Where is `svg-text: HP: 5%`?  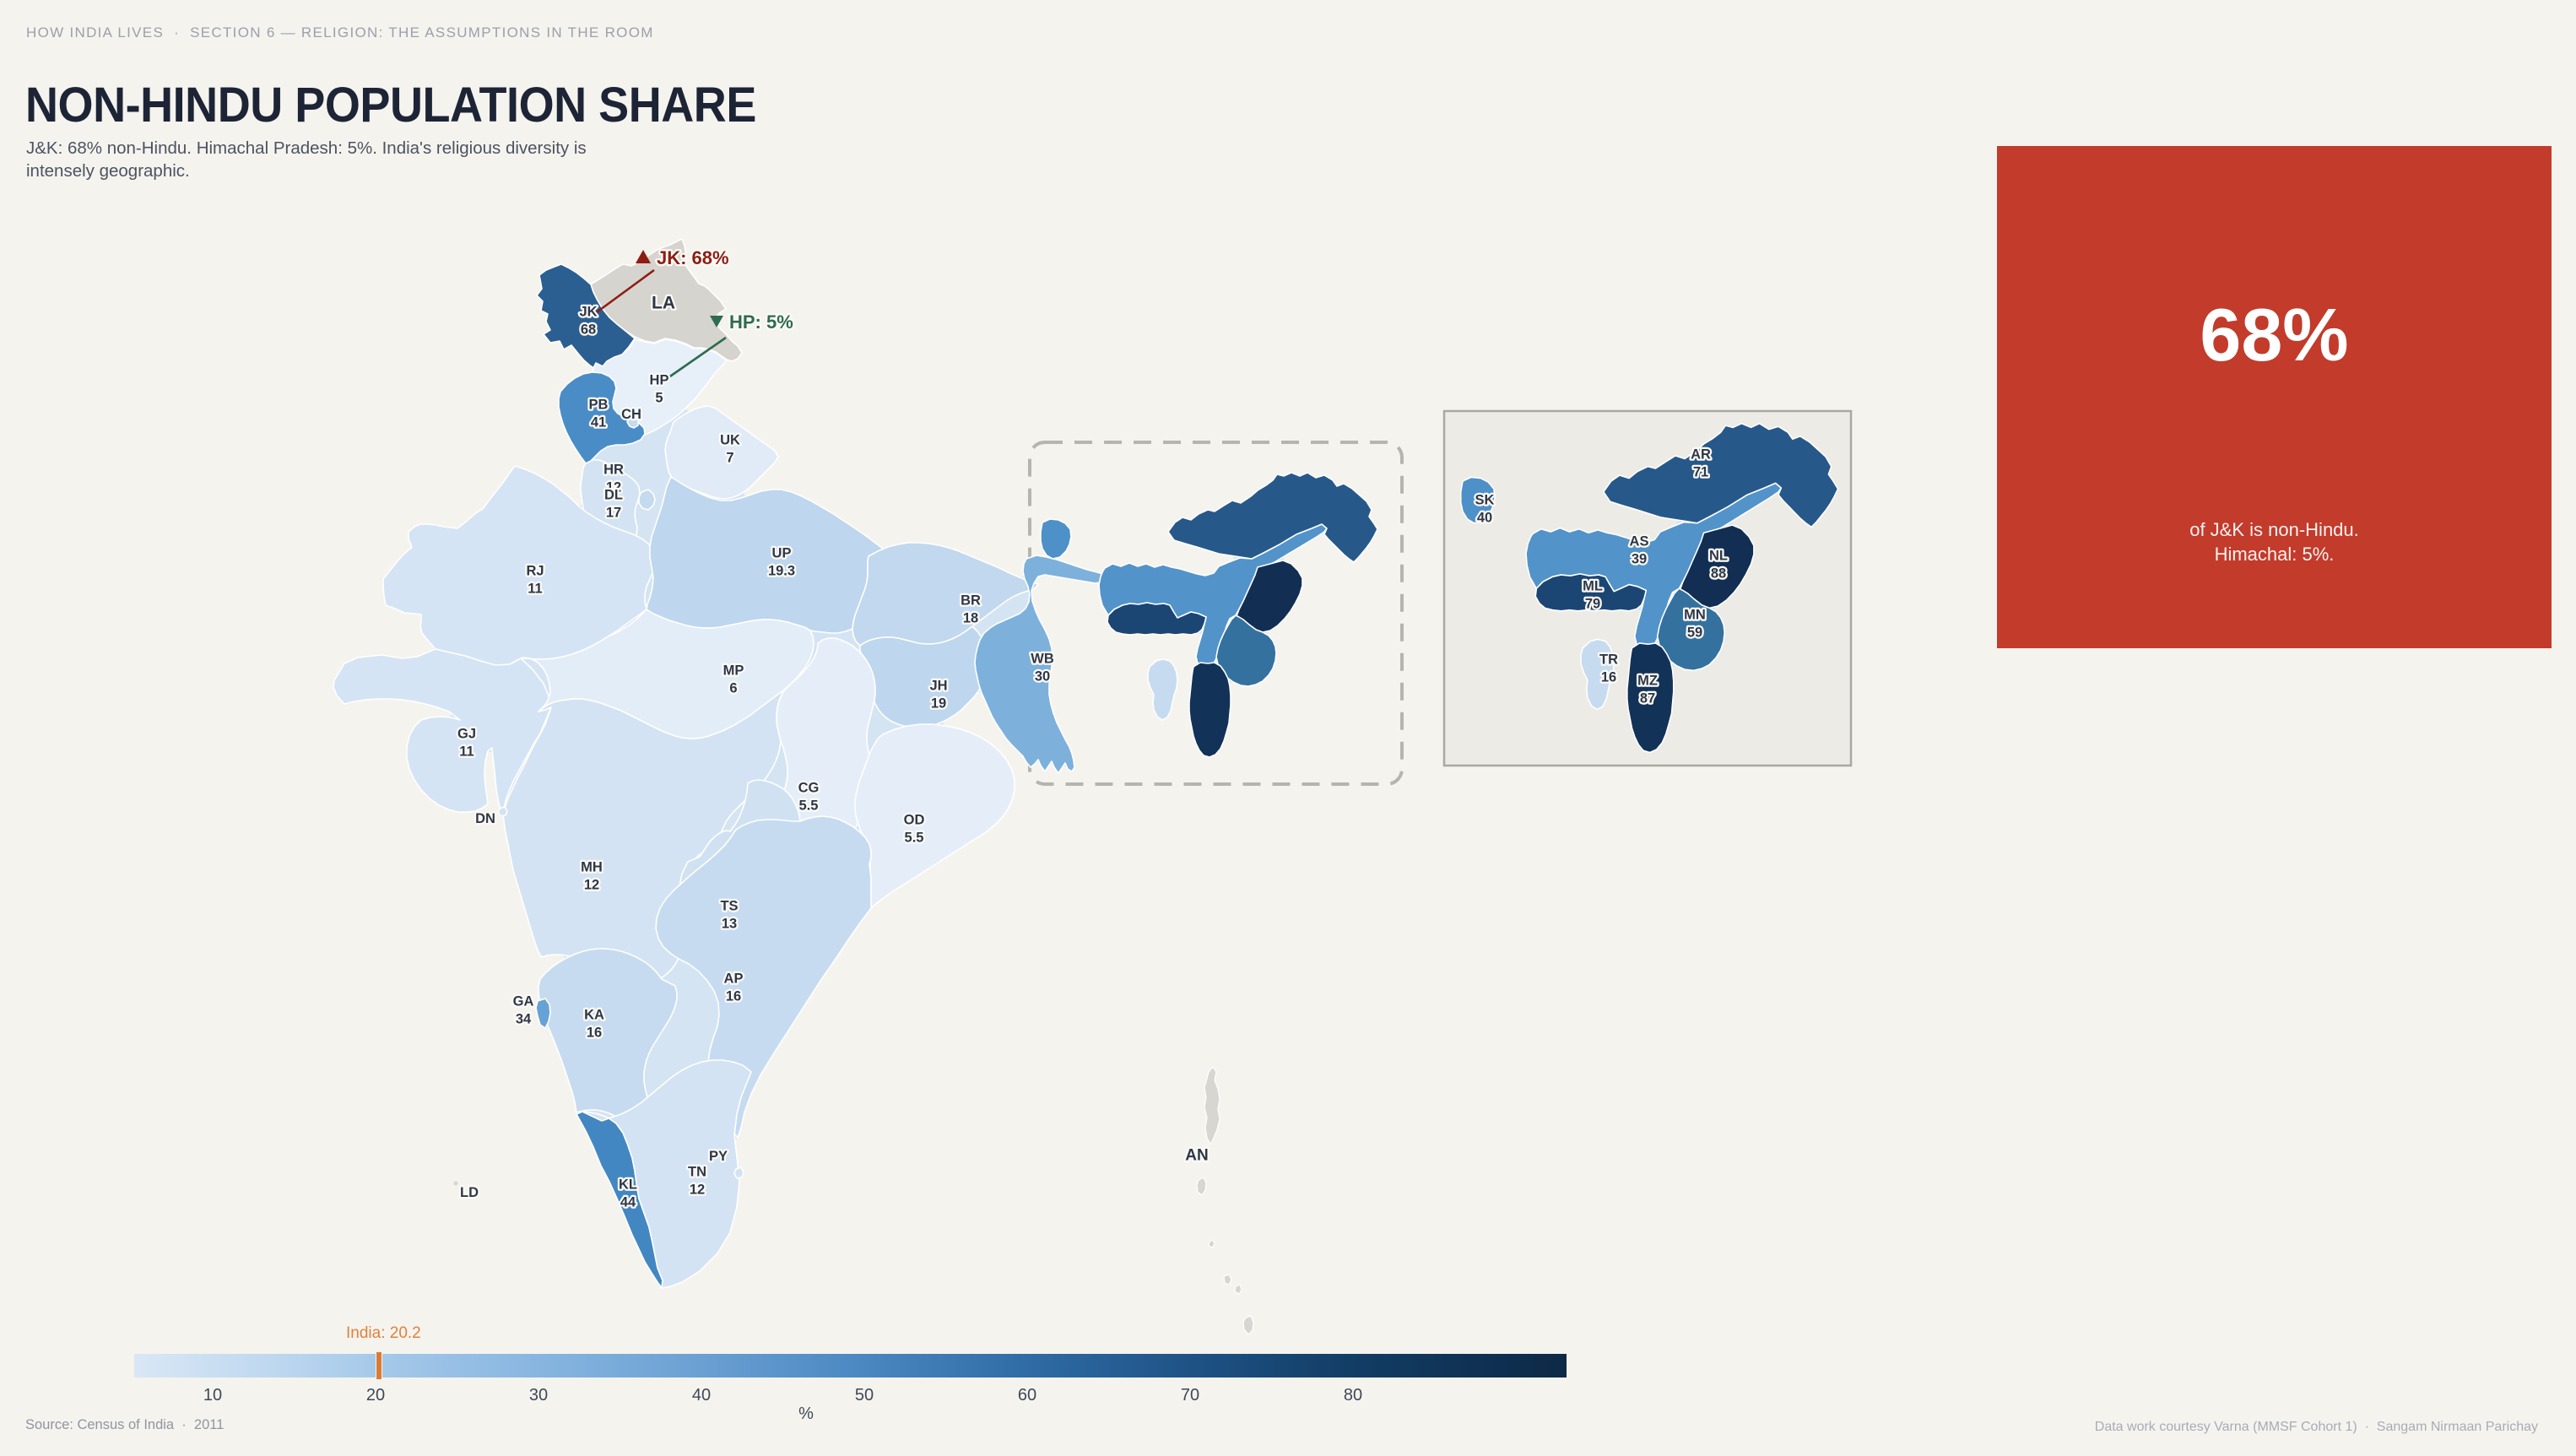 svg-text: HP: 5% is located at coordinates (761, 322).